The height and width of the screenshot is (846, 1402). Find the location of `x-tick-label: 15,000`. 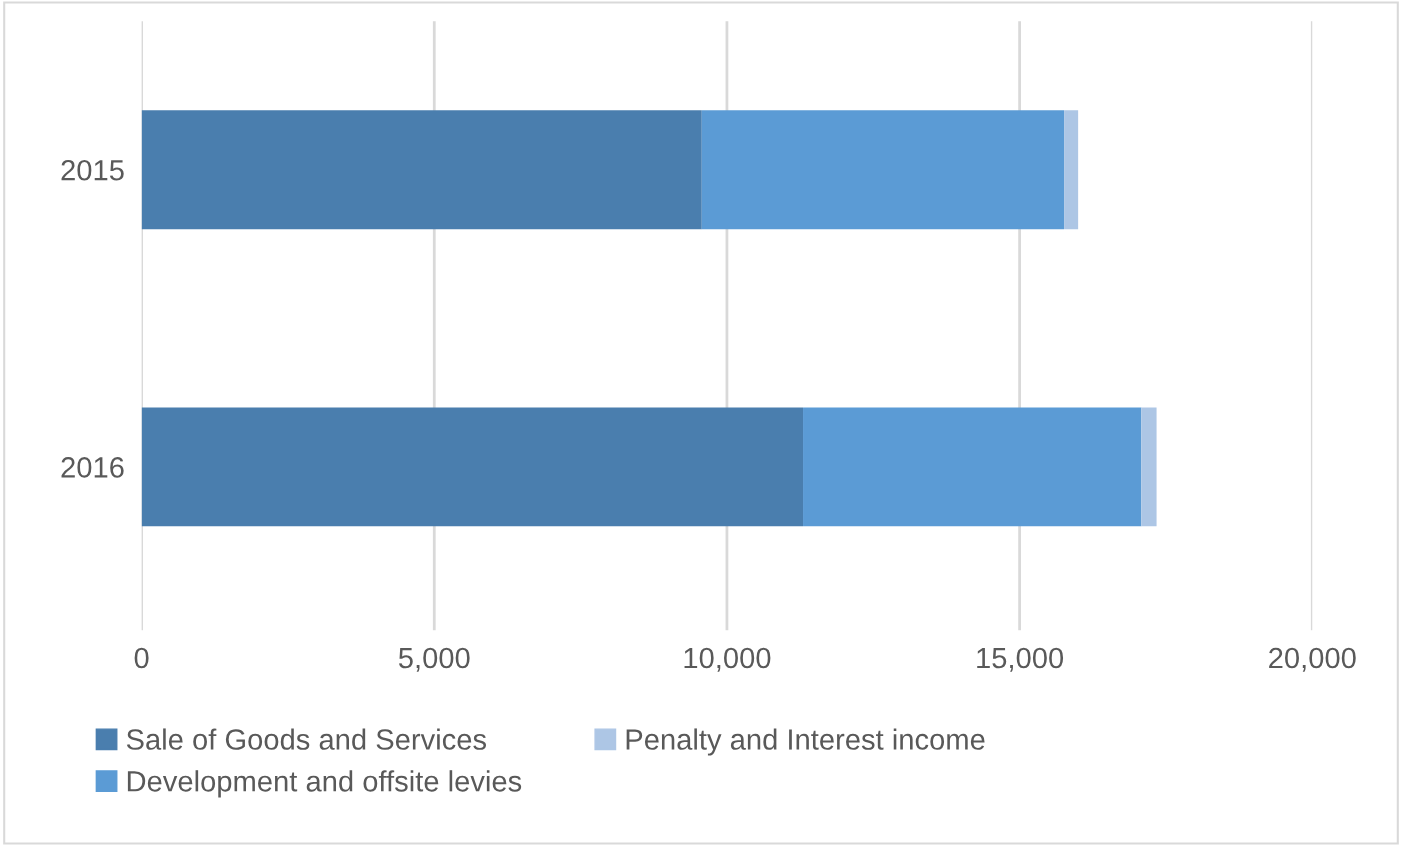

x-tick-label: 15,000 is located at coordinates (1020, 659).